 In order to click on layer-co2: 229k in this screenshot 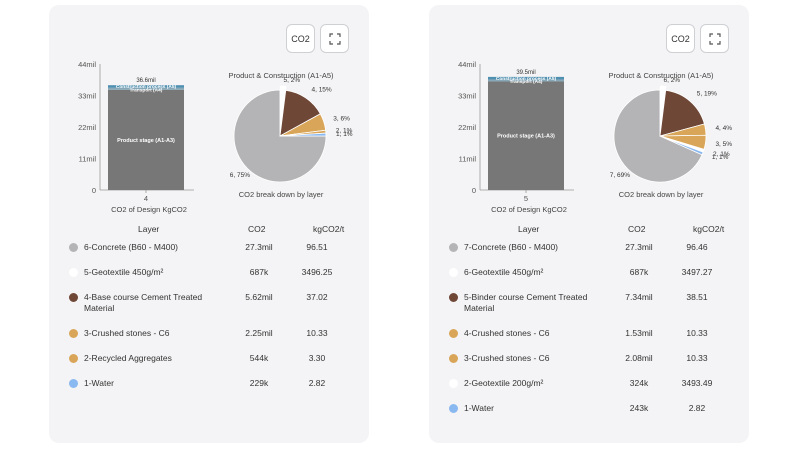, I will do `click(259, 383)`.